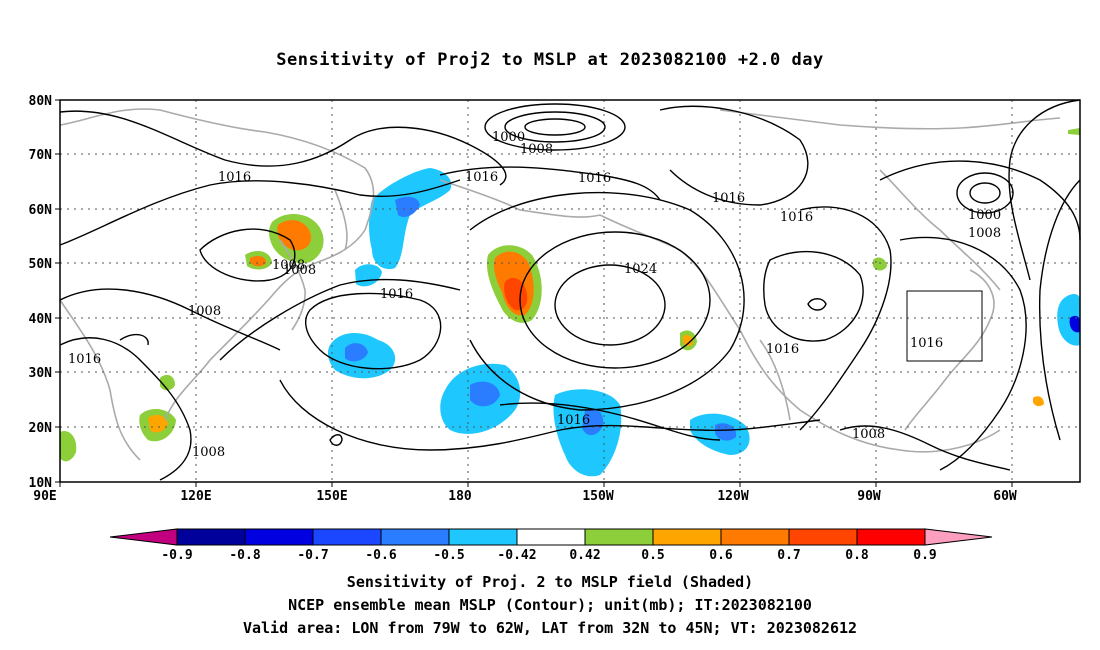  Describe the element at coordinates (525, 496) in the screenshot. I see `longitude-labels: 90E 120E 150E 180 150W 120W 90W 60W` at that location.